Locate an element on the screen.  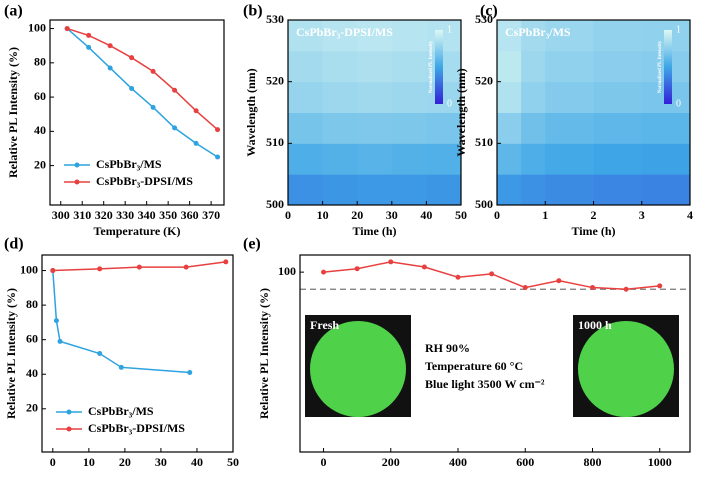
panel-label: (a) is located at coordinates (13, 11).